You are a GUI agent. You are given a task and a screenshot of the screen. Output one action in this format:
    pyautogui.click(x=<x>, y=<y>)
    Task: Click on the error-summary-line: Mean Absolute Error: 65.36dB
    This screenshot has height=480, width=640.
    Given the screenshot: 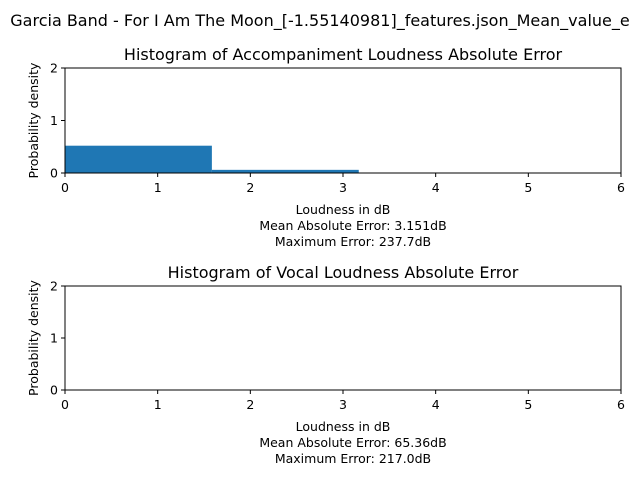 What is the action you would take?
    pyautogui.click(x=352, y=442)
    